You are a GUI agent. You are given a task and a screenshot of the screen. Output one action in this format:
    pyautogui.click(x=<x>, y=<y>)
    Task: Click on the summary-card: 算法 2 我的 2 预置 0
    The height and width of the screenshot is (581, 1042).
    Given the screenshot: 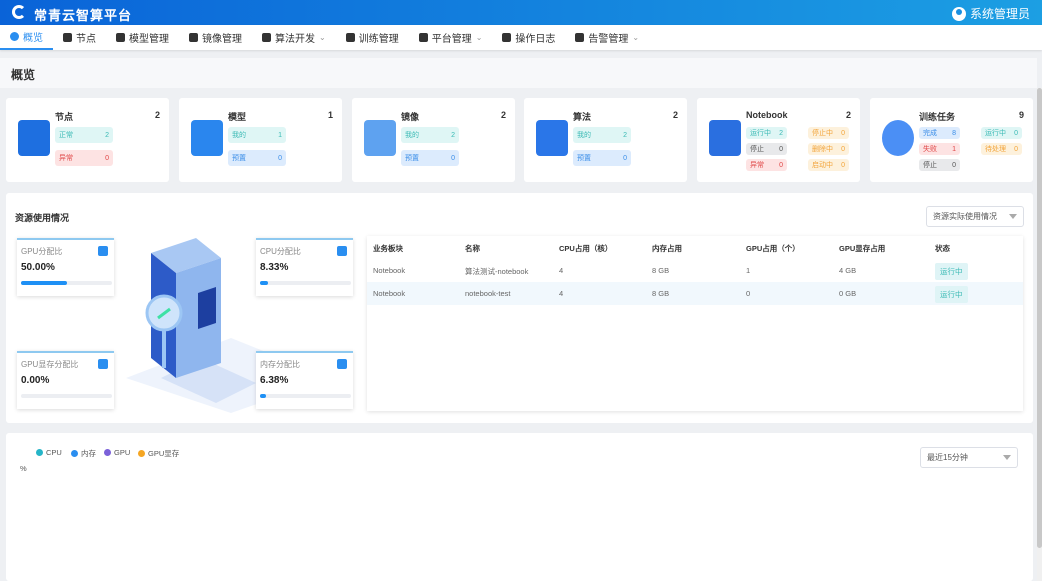 What is the action you would take?
    pyautogui.click(x=605, y=140)
    